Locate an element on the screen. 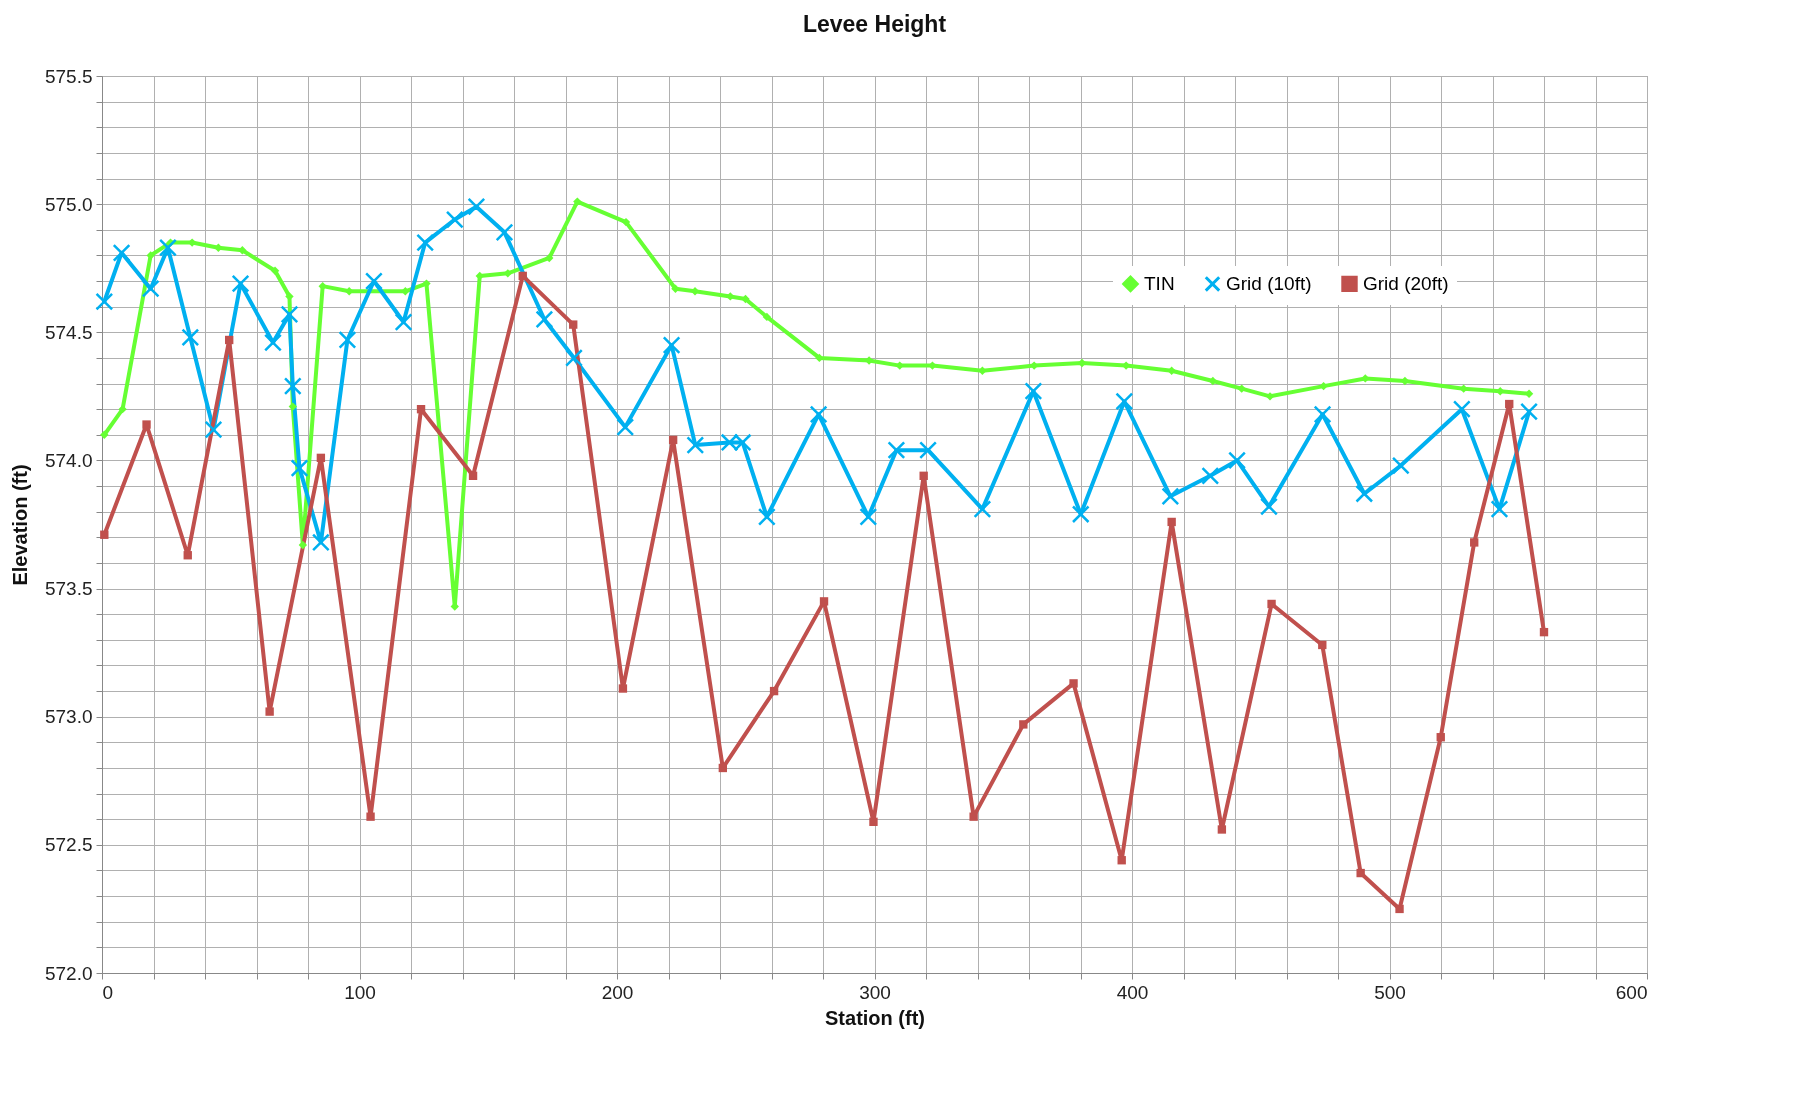 The image size is (1793, 1102). y-tick-label: 572.5 is located at coordinates (68, 845).